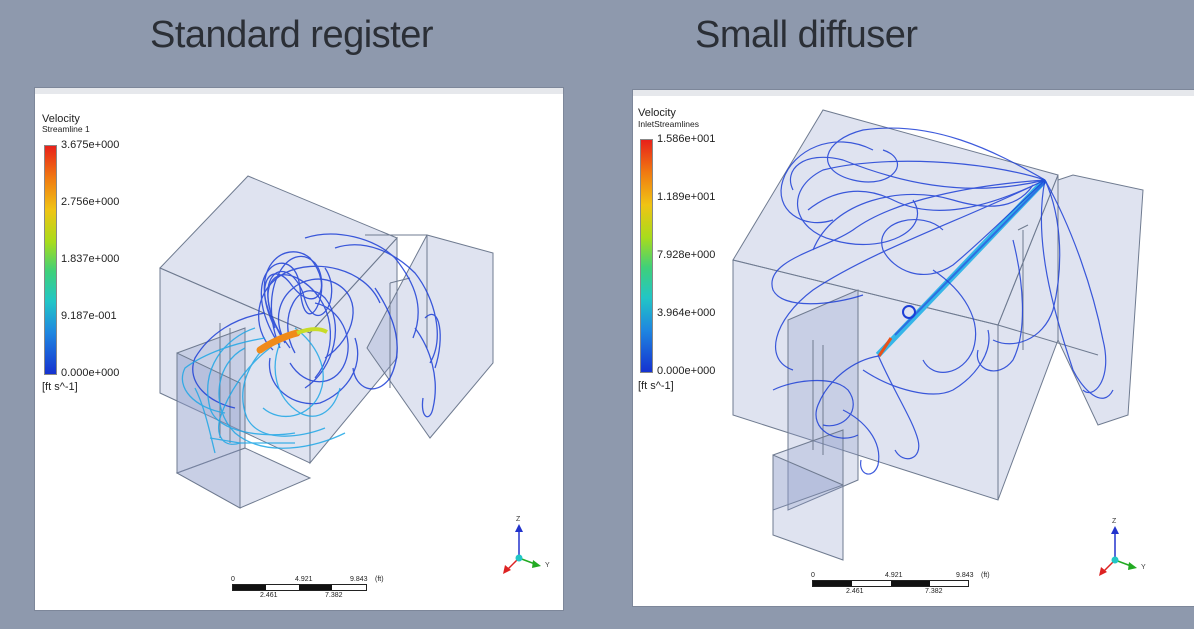  What do you see at coordinates (66, 129) in the screenshot?
I see `legend-subtitle: Streamline 1` at bounding box center [66, 129].